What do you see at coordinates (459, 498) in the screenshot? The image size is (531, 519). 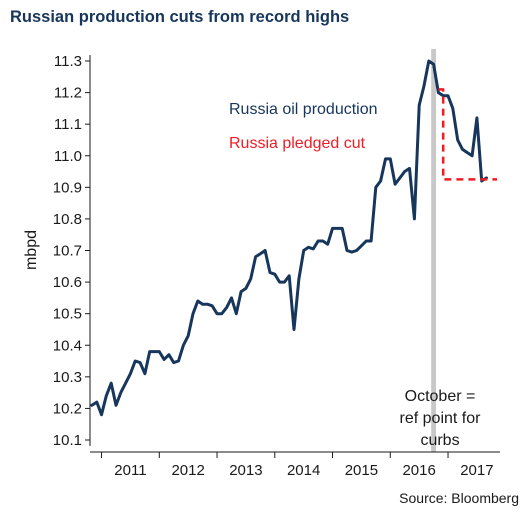 I see `source-note: Source: Bloomberg` at bounding box center [459, 498].